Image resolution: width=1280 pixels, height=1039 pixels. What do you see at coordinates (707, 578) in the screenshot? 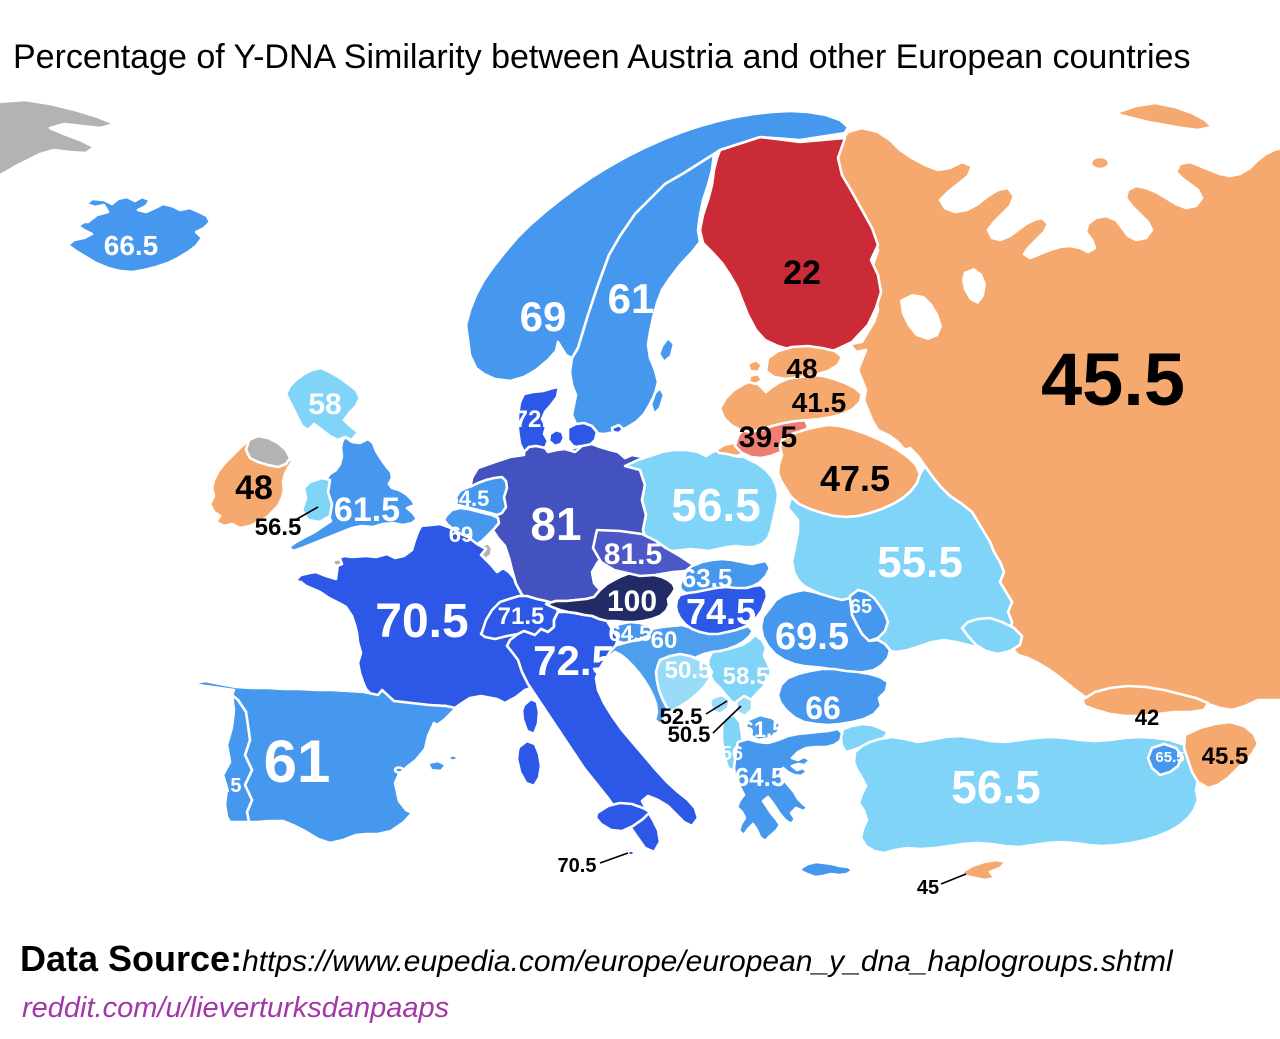
I see `svg-text: 63.5` at bounding box center [707, 578].